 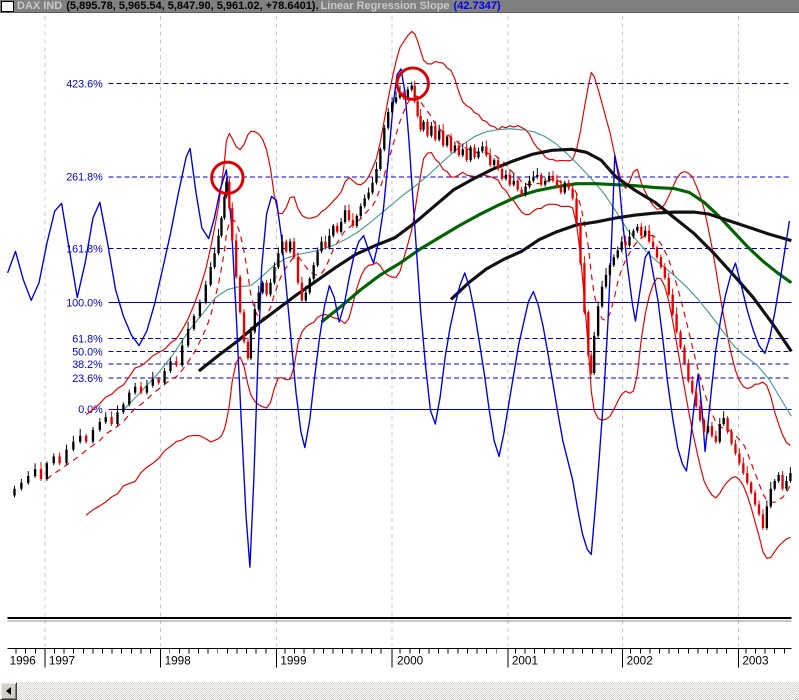 I want to click on svg-text: 261.8%, so click(x=84, y=178).